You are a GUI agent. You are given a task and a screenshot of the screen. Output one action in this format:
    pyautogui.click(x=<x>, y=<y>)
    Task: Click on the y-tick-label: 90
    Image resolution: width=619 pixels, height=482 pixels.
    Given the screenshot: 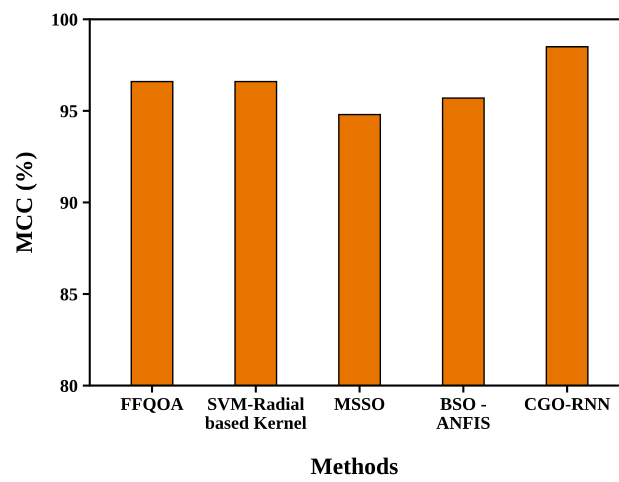 What is the action you would take?
    pyautogui.click(x=69, y=202)
    